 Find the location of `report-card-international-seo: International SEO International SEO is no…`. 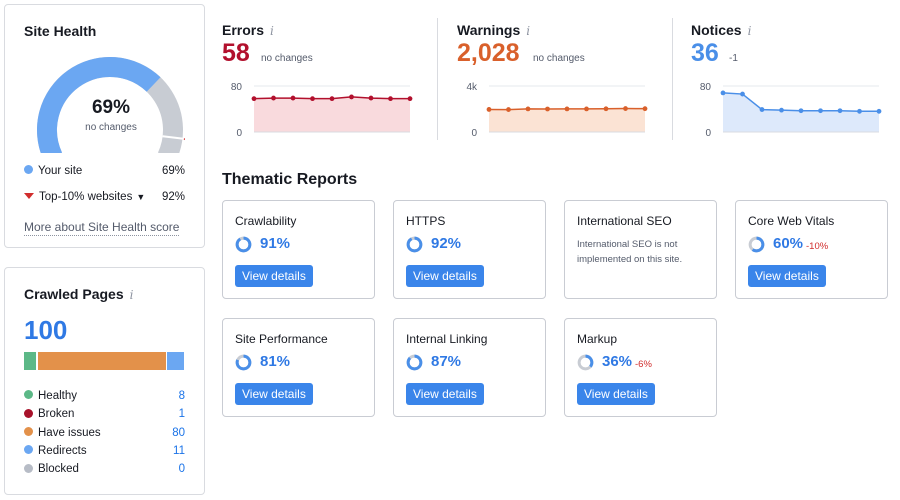

report-card-international-seo: International SEO International SEO is no… is located at coordinates (640, 249).